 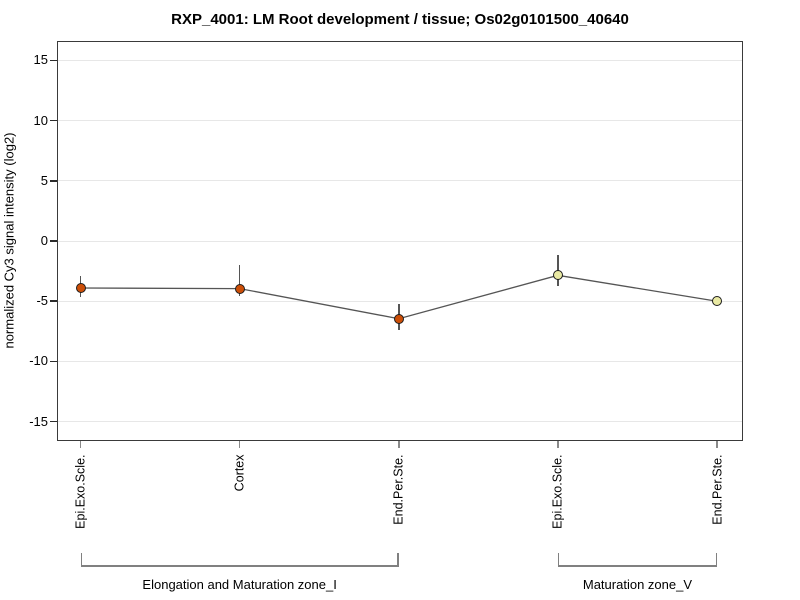 I want to click on y-tick-label: -15, so click(x=38, y=421).